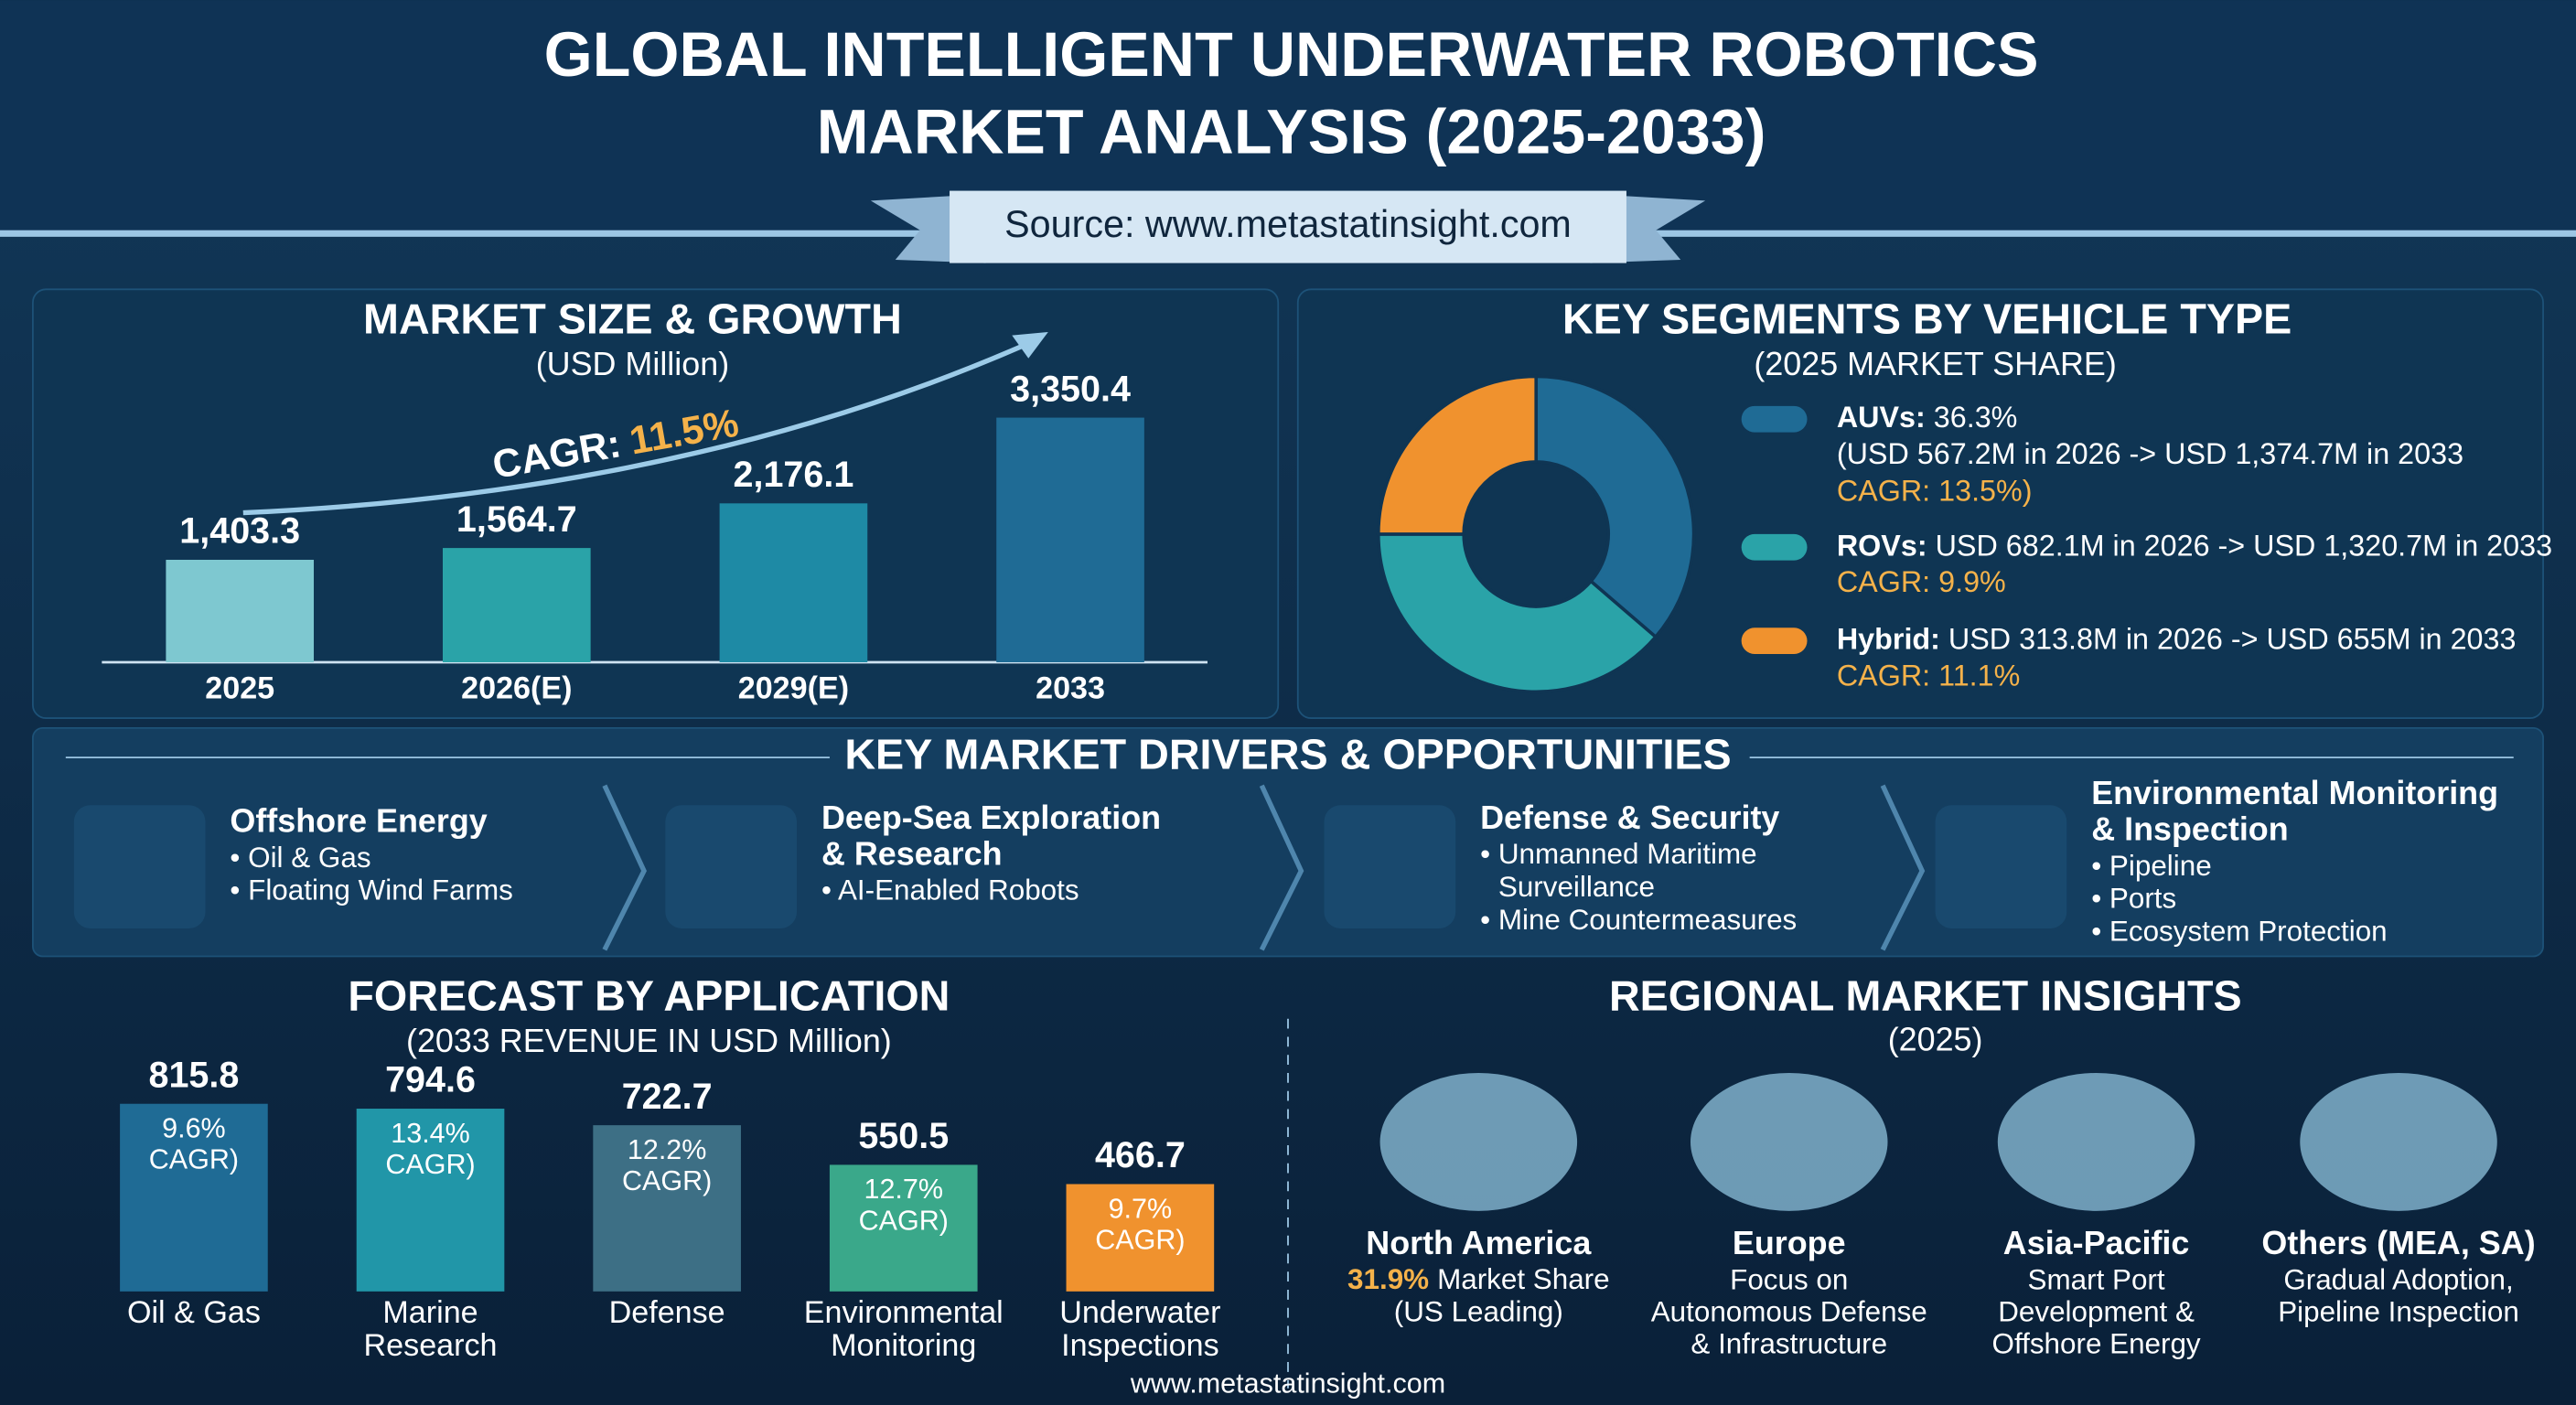 This screenshot has width=2576, height=1405. What do you see at coordinates (2399, 1311) in the screenshot?
I see `region-line: Pipeline Inspection` at bounding box center [2399, 1311].